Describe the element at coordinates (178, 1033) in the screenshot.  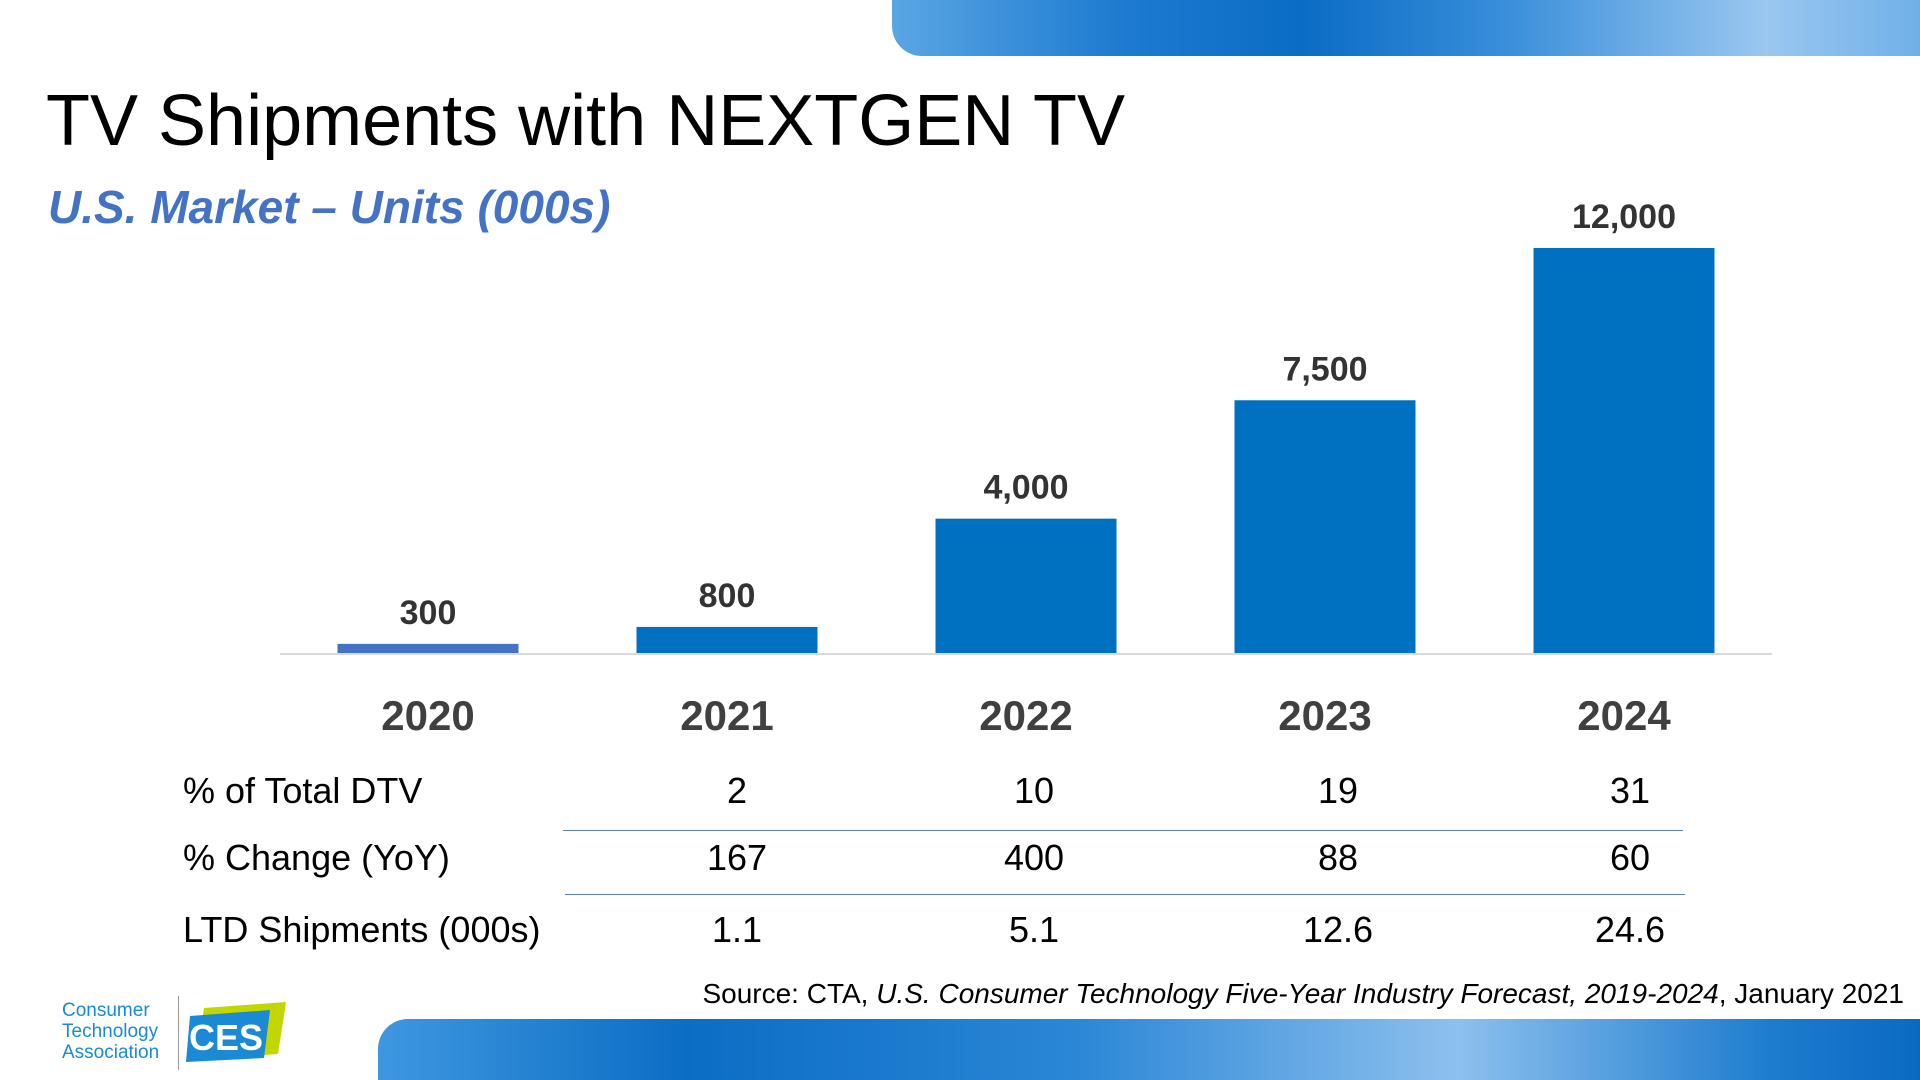
I see `logo-separator` at that location.